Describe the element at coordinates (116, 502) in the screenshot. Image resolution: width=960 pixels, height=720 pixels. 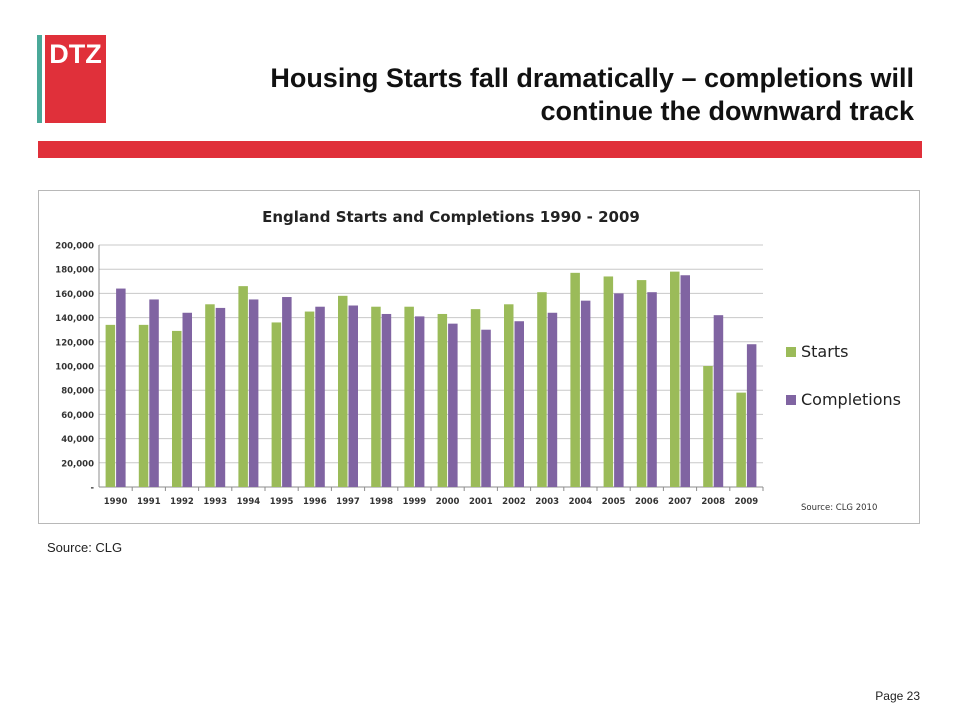
I see `x-tick-label: 1990` at that location.